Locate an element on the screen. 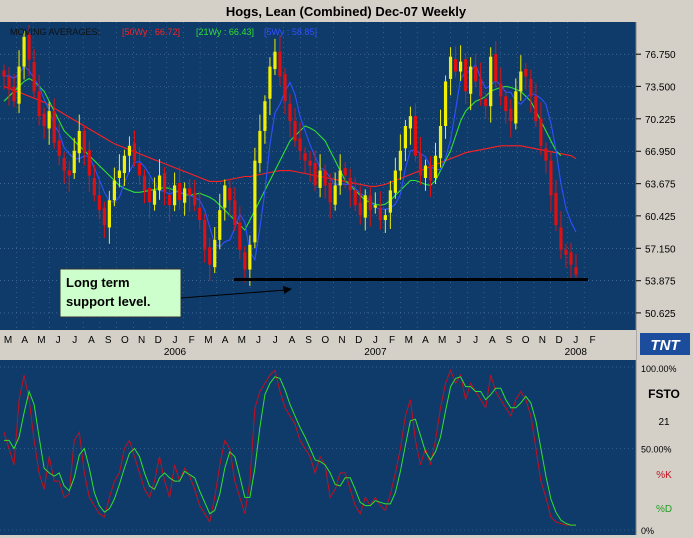 Image resolution: width=693 pixels, height=538 pixels. y-tick-label: 50.00% is located at coordinates (656, 450).